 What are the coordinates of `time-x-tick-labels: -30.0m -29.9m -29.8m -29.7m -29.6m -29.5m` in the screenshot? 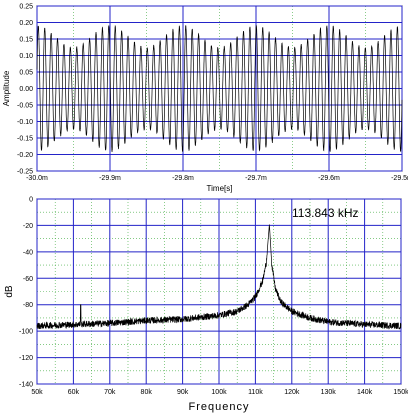 It's located at (217, 178).